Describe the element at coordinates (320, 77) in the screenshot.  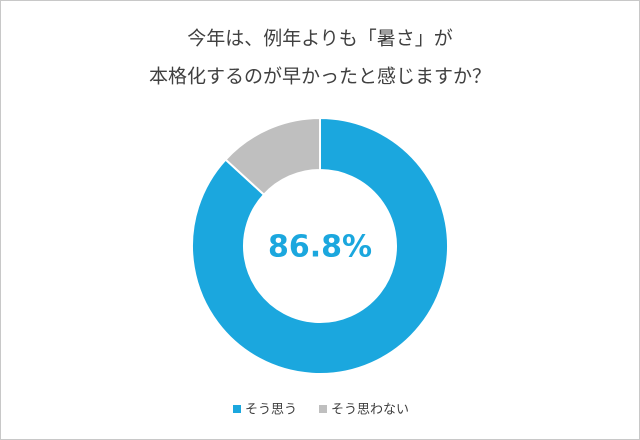
I see `chart-title: 本格化するのが早かったと感じますか？` at that location.